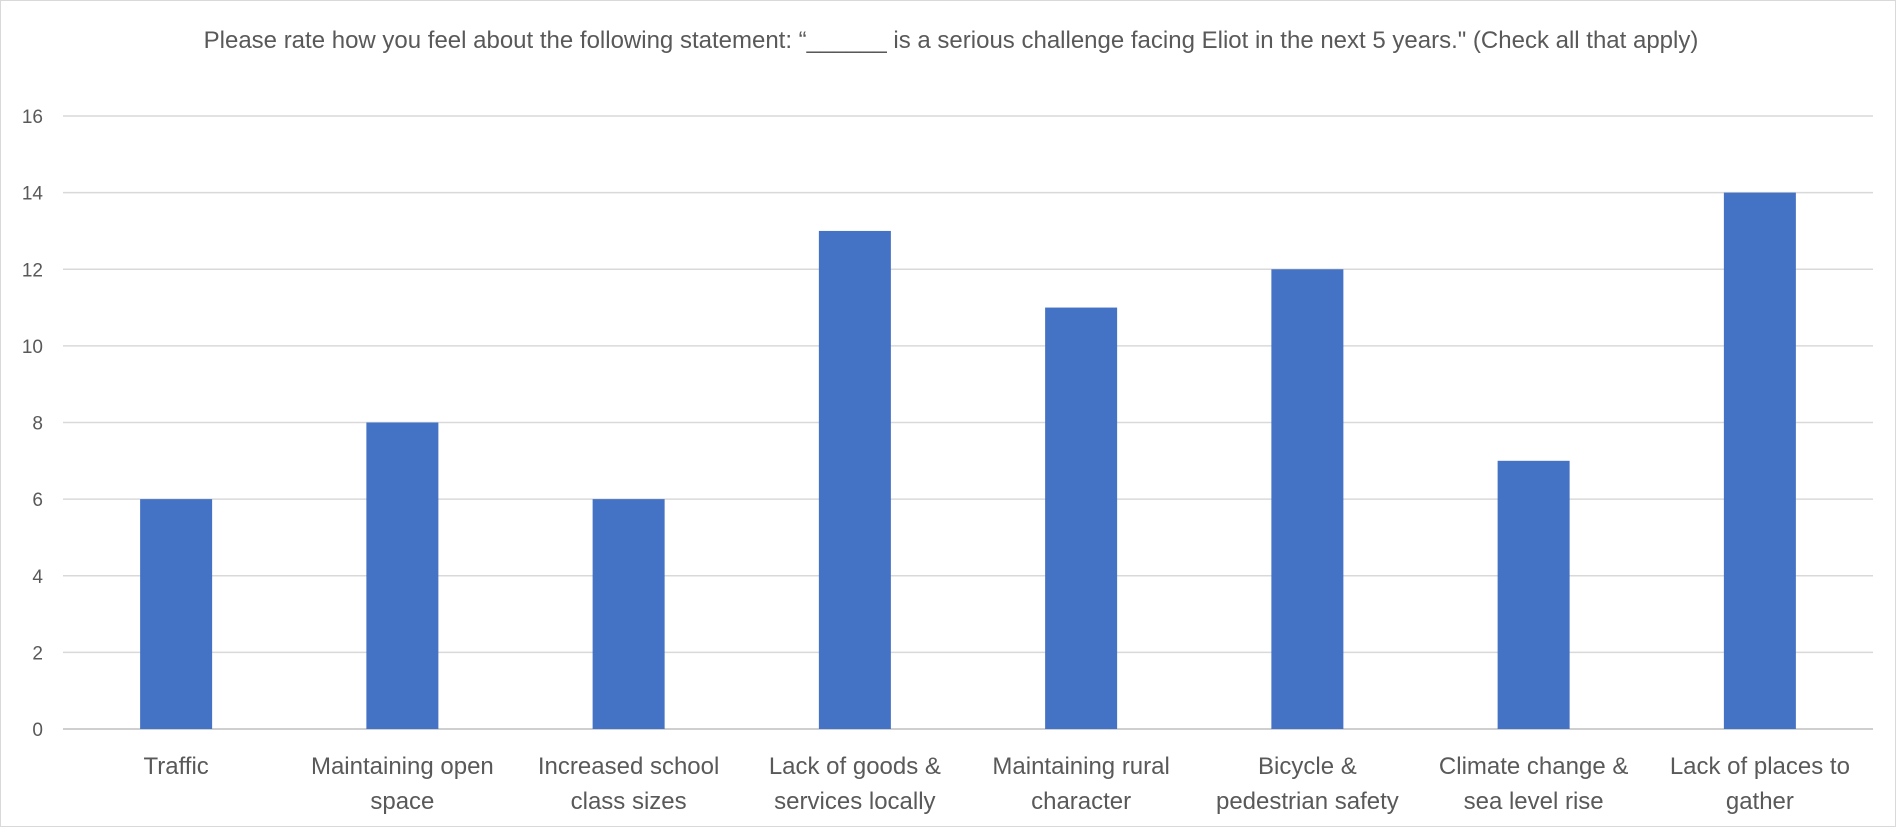 The image size is (1896, 827). Describe the element at coordinates (855, 784) in the screenshot. I see `x-tick-label: Lack of goods & services locally` at that location.